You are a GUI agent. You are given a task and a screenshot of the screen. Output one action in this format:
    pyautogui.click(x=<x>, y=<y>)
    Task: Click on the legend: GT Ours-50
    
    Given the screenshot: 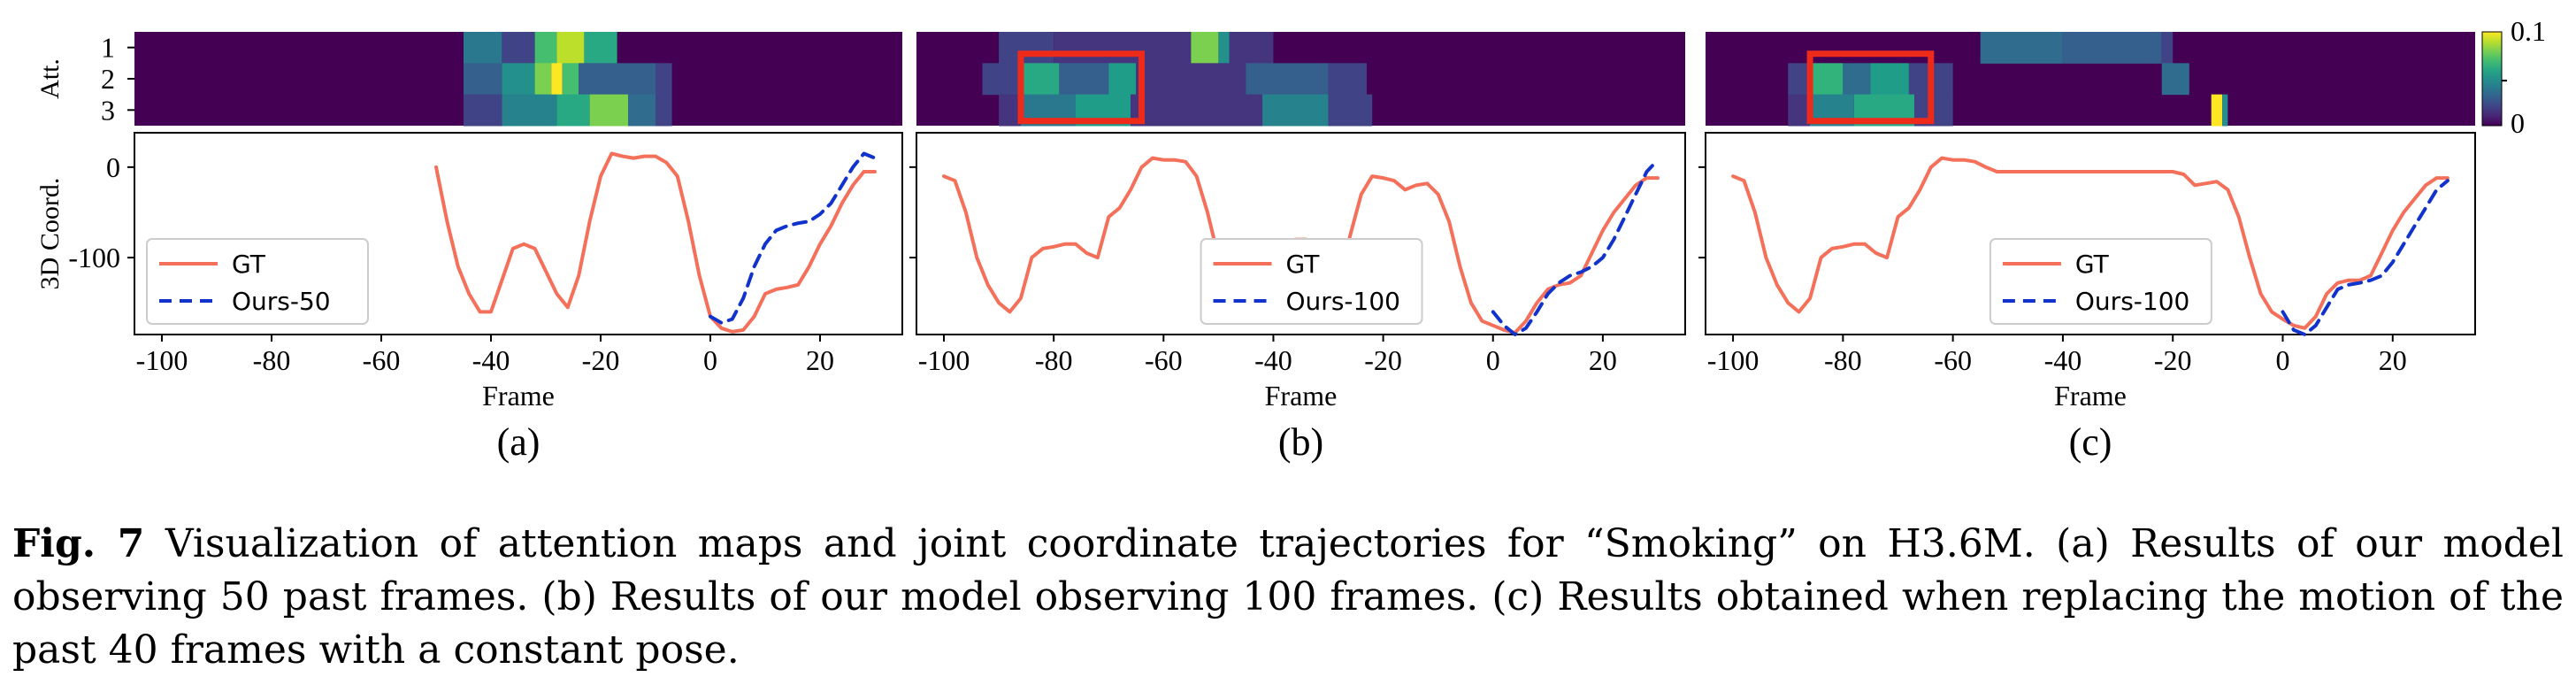 What is the action you would take?
    pyautogui.click(x=257, y=281)
    